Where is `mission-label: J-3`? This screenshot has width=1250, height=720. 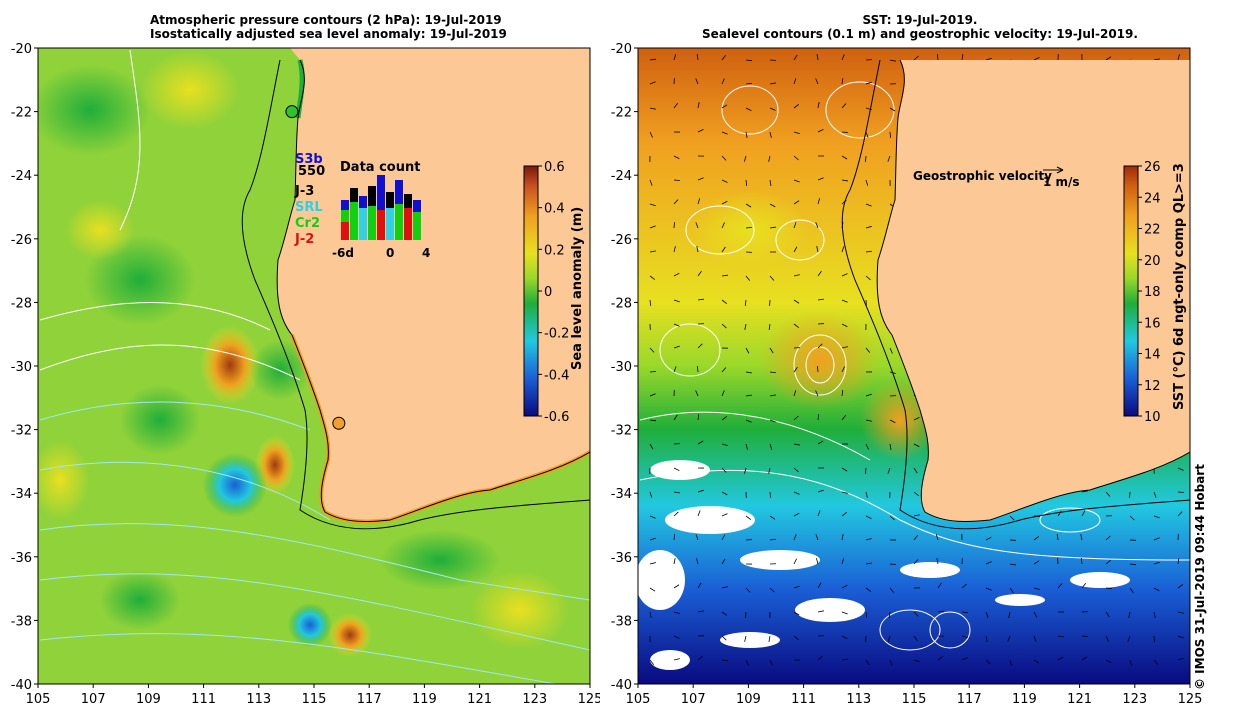 mission-label: J-3 is located at coordinates (304, 191).